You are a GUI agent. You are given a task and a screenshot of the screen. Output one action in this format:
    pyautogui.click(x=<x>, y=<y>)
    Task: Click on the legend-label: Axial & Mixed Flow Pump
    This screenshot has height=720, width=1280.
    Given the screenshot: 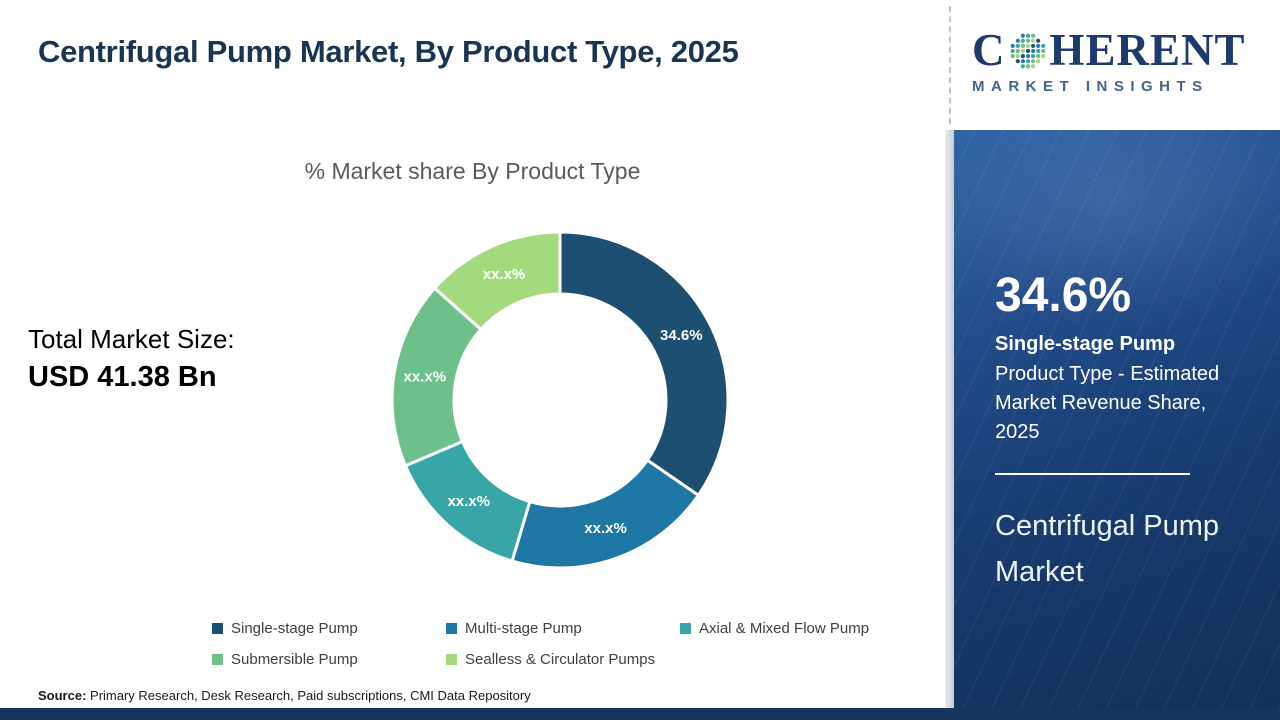 What is the action you would take?
    pyautogui.click(x=784, y=628)
    